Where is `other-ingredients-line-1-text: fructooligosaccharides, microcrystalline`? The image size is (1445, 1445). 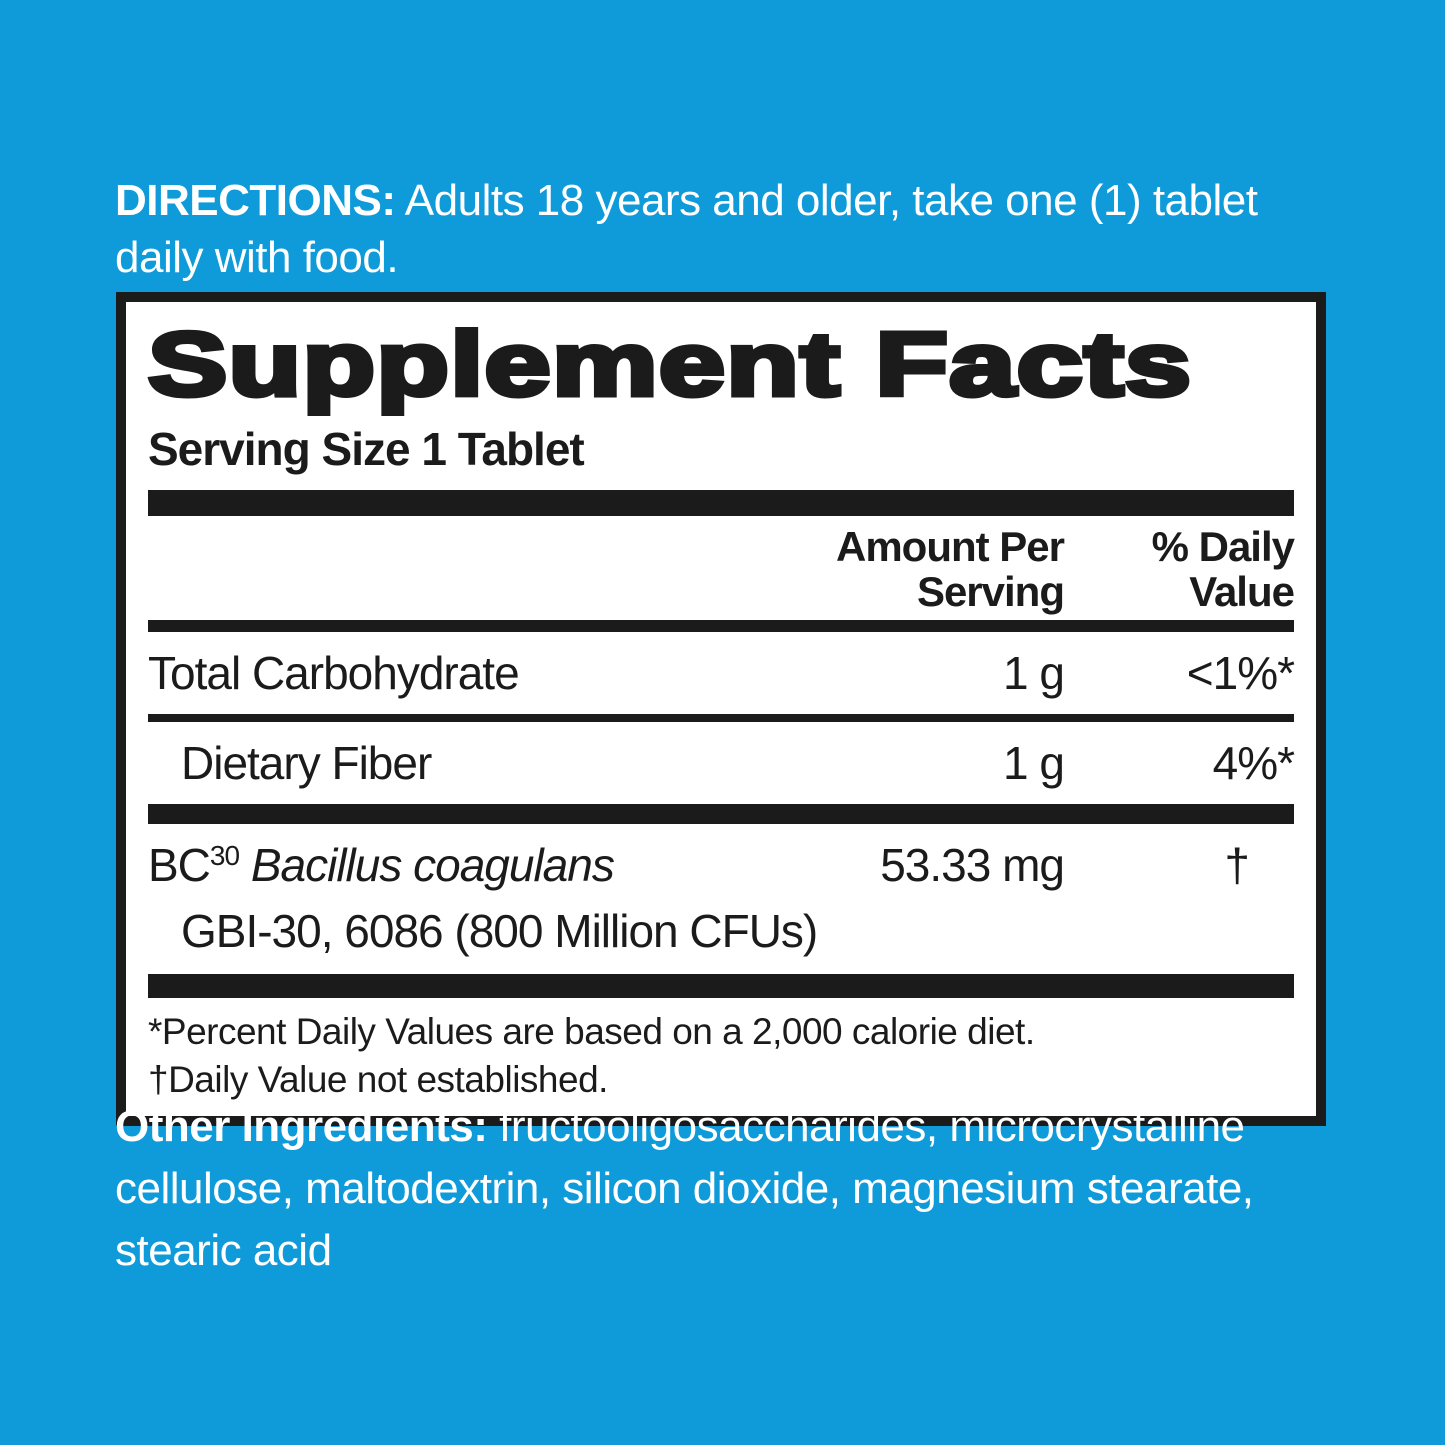
other-ingredients-line-1-text: fructooligosaccharides, microcrystalline is located at coordinates (872, 1126).